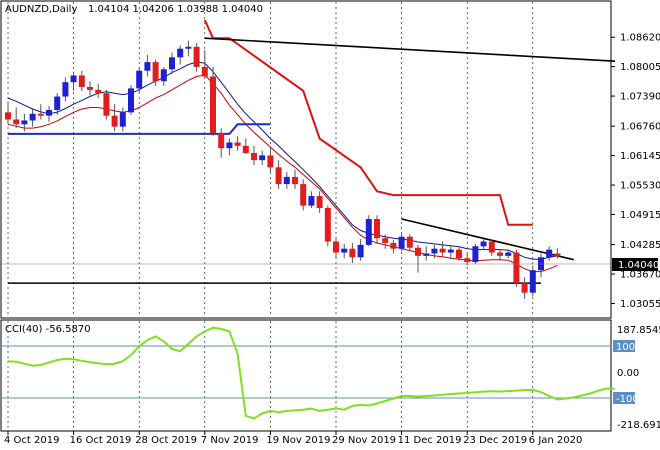  What do you see at coordinates (628, 373) in the screenshot?
I see `cci-tick-label-2: 0.00` at bounding box center [628, 373].